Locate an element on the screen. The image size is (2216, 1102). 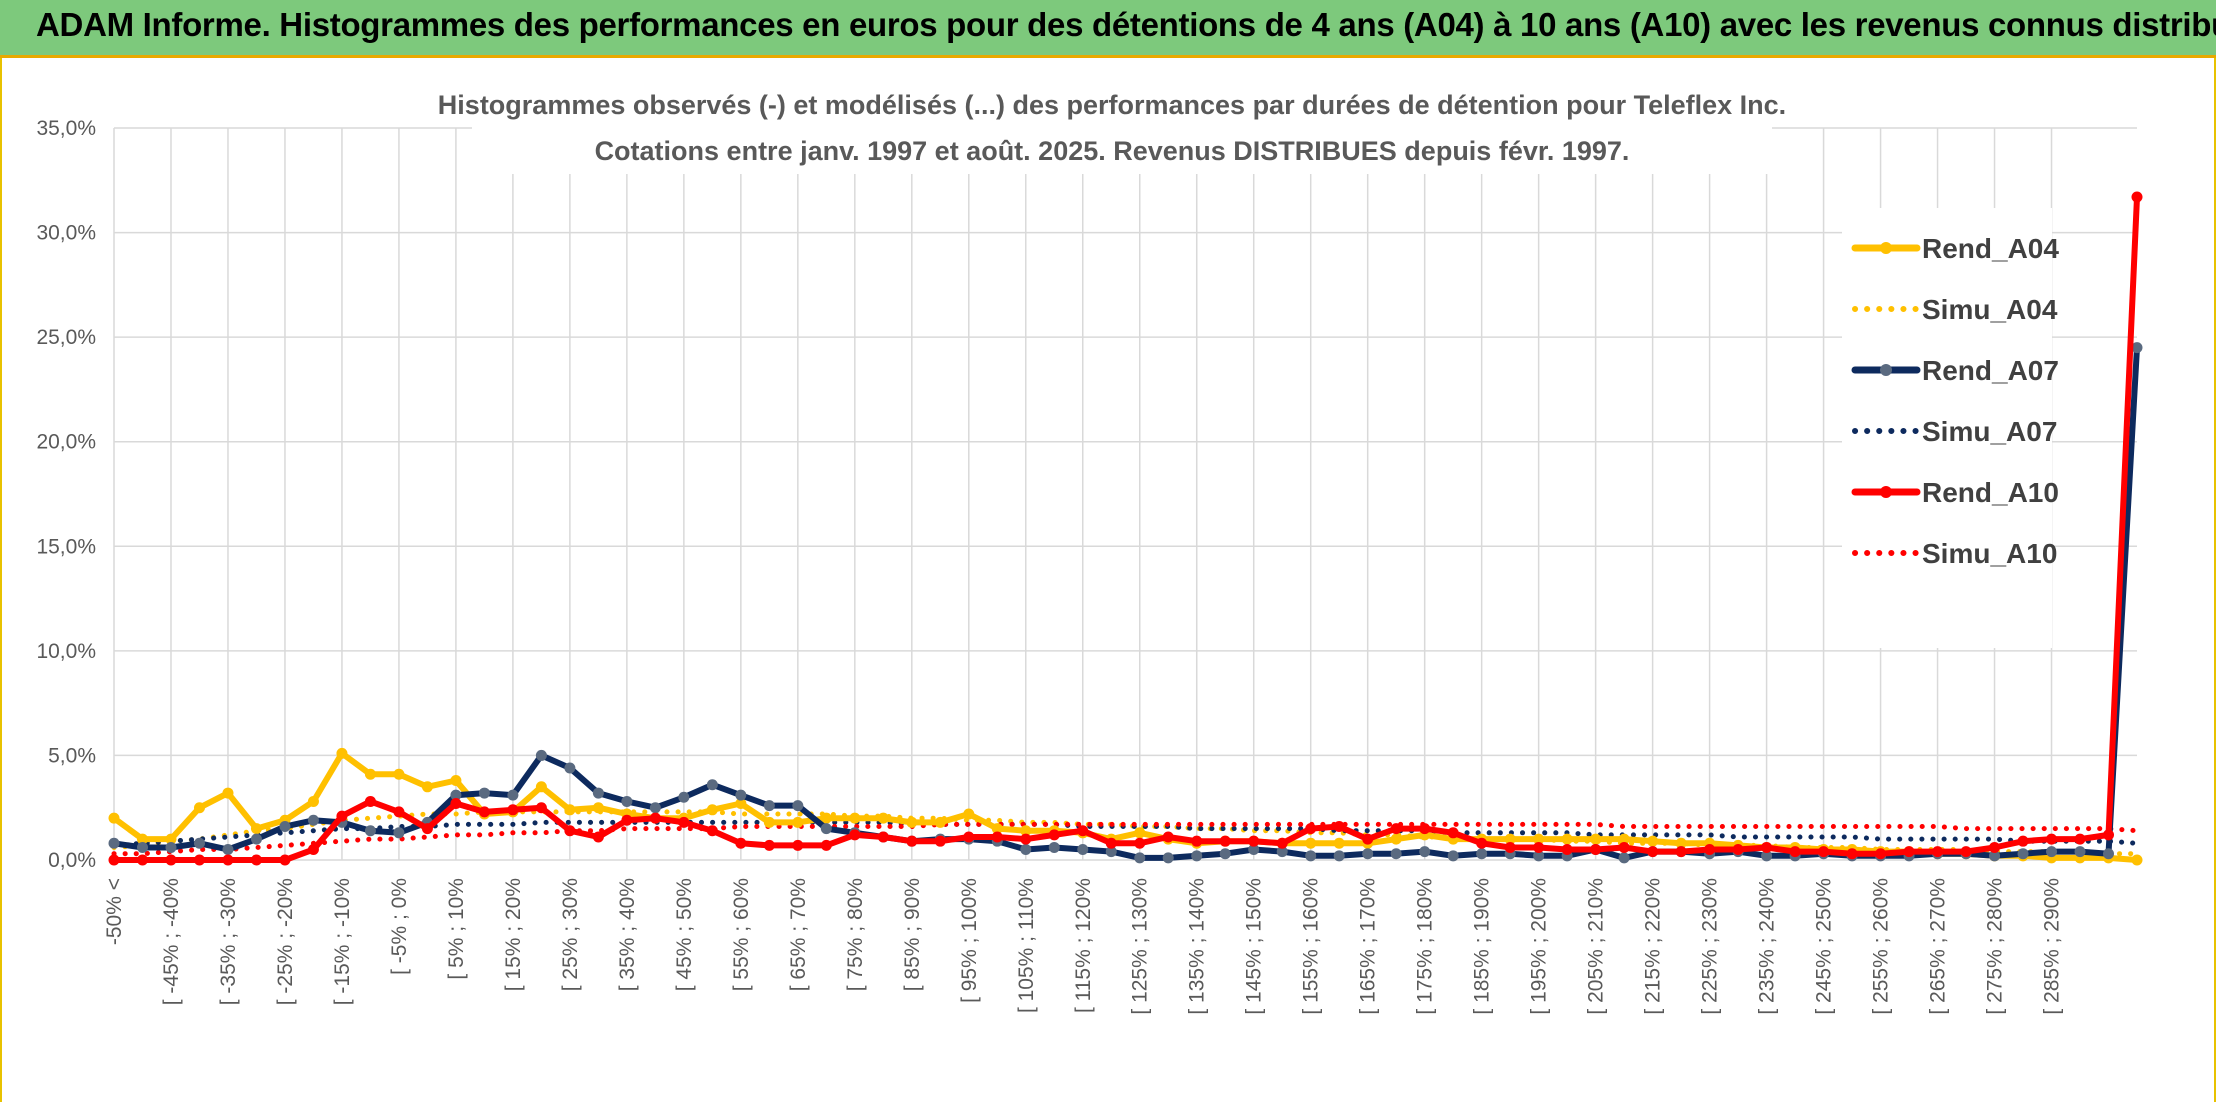
title-background is located at coordinates (1122, 129).